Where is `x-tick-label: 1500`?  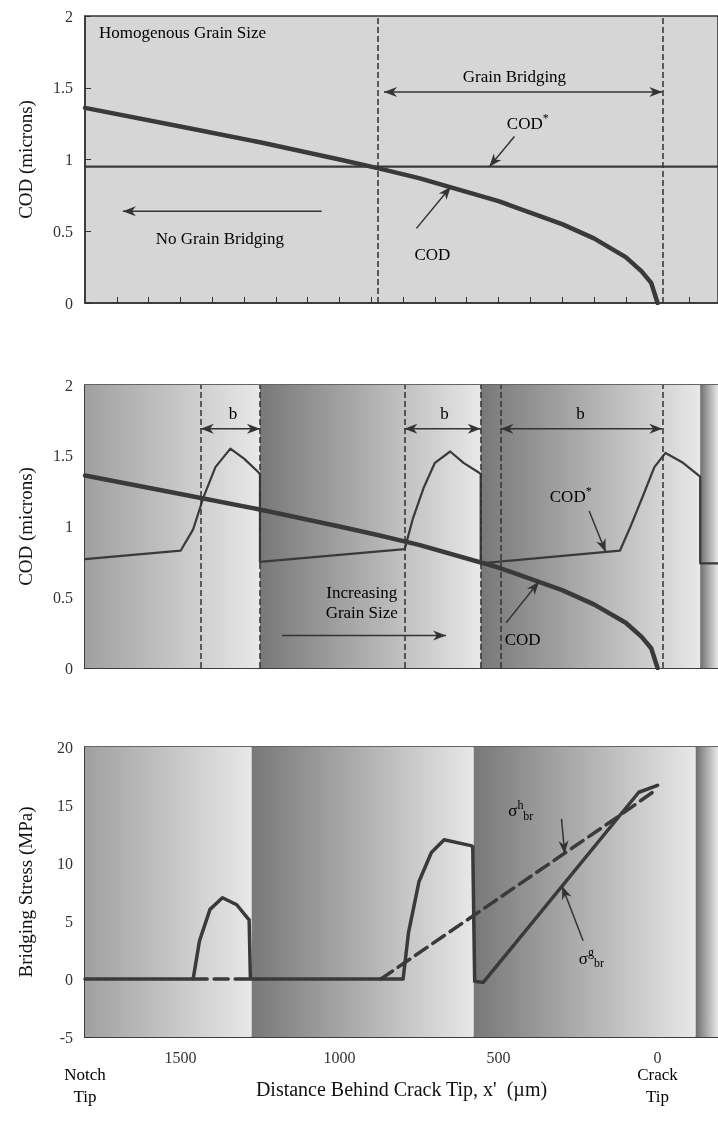
x-tick-label: 1500 is located at coordinates (180, 1057).